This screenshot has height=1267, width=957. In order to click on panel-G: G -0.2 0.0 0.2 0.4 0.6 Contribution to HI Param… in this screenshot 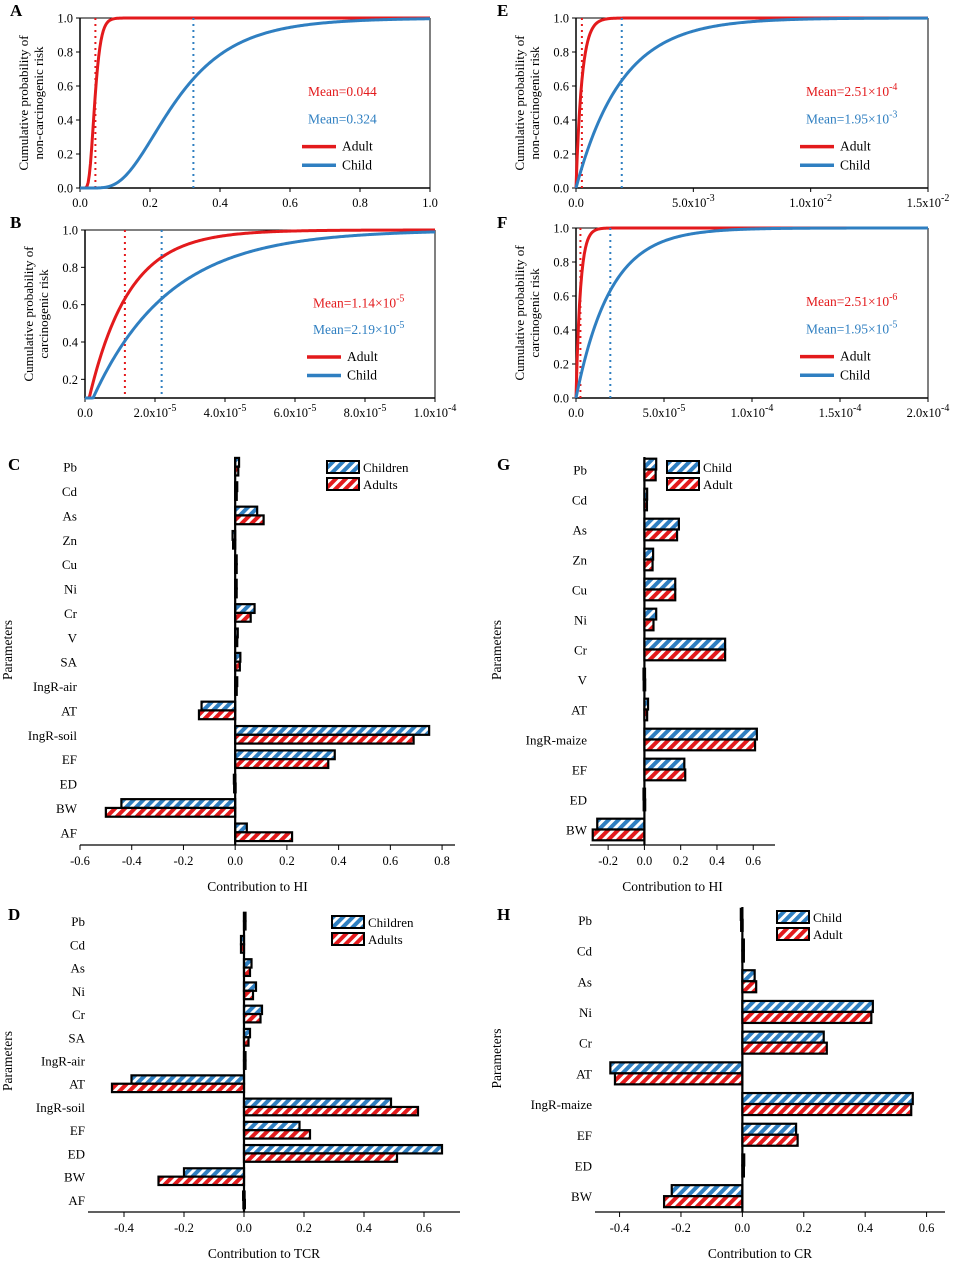, I will do `click(632, 674)`.